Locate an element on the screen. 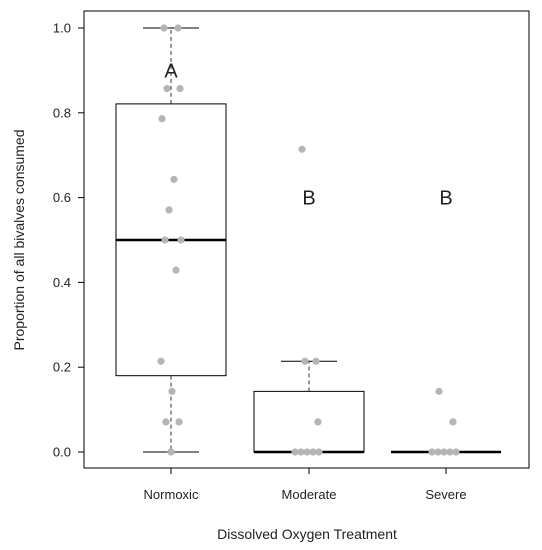 The height and width of the screenshot is (550, 542). y-tick-label: 0.8 is located at coordinates (62, 112).